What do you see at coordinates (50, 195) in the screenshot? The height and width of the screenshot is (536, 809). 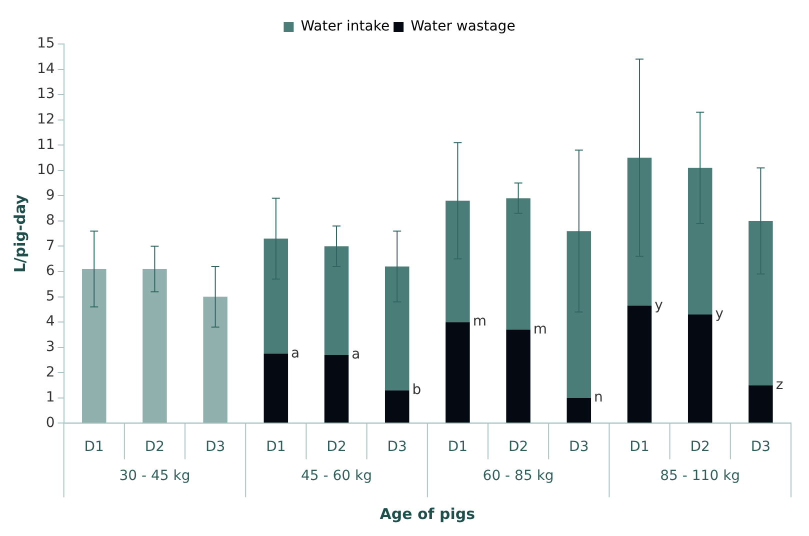 I see `y-tick-label: 9` at bounding box center [50, 195].